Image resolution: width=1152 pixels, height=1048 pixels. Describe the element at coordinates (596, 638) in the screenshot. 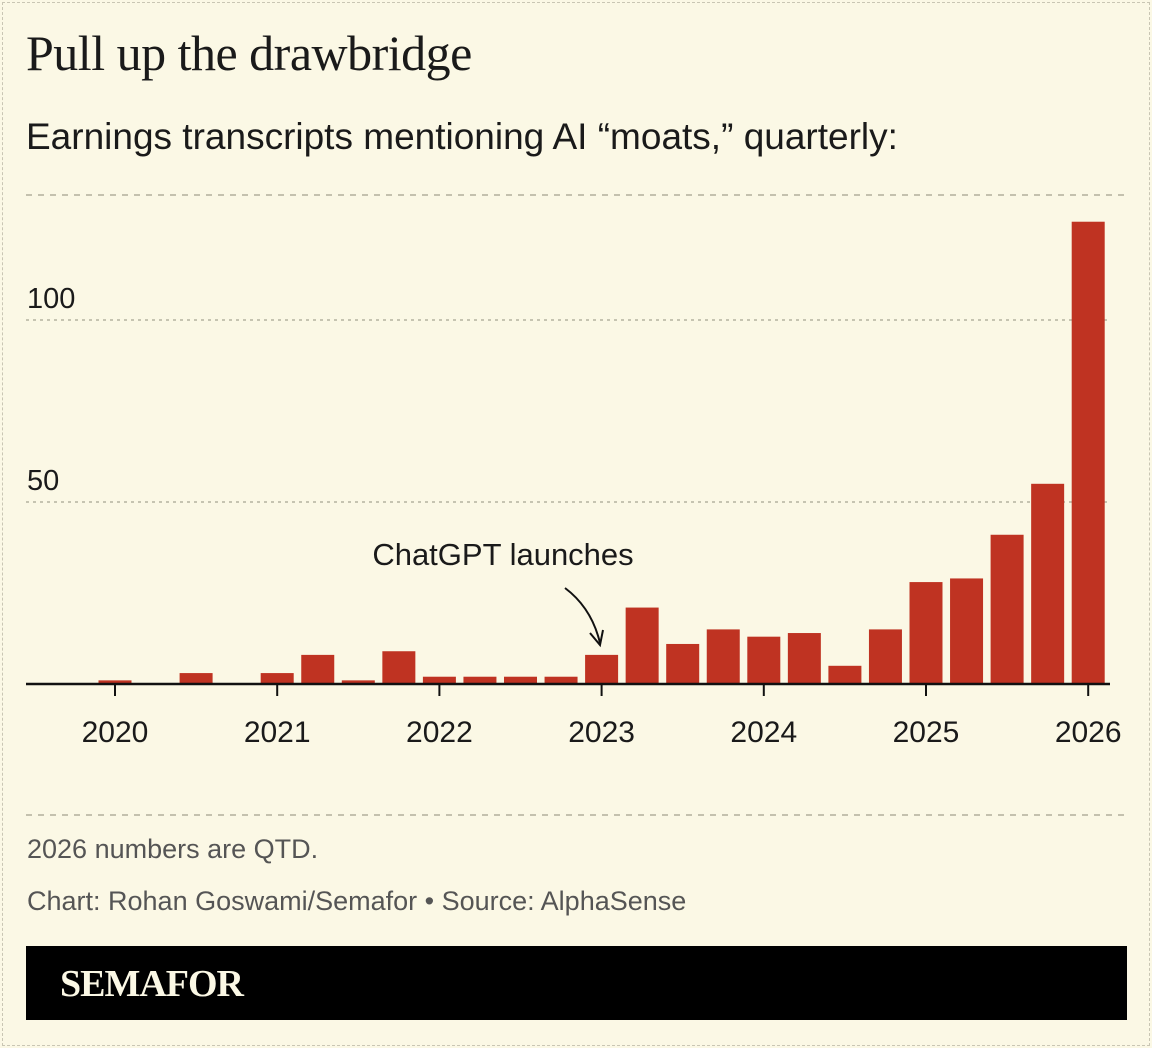

I see `arrow-head-icon` at that location.